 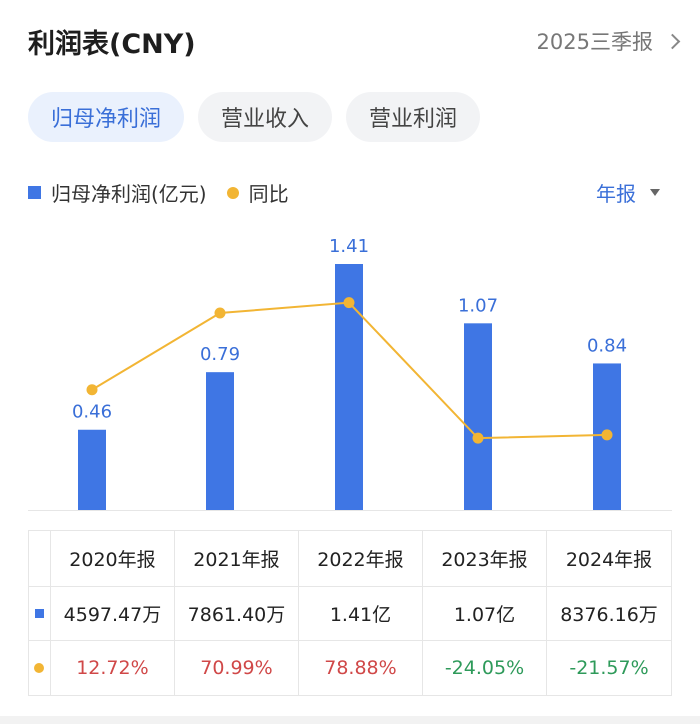 I want to click on table-corner, so click(x=40, y=558).